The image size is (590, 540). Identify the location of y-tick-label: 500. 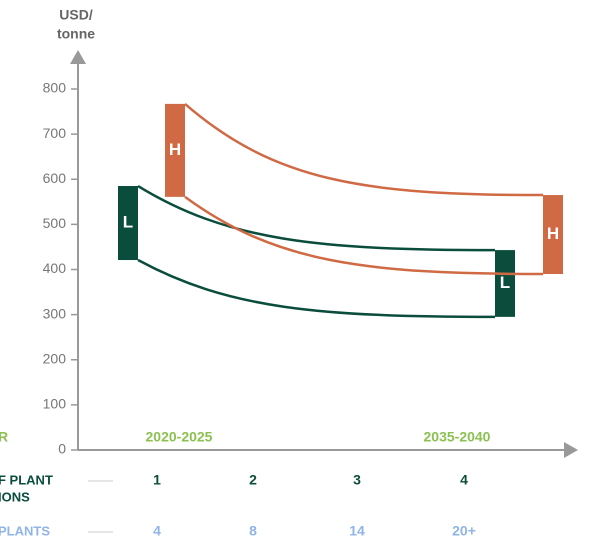
(55, 223).